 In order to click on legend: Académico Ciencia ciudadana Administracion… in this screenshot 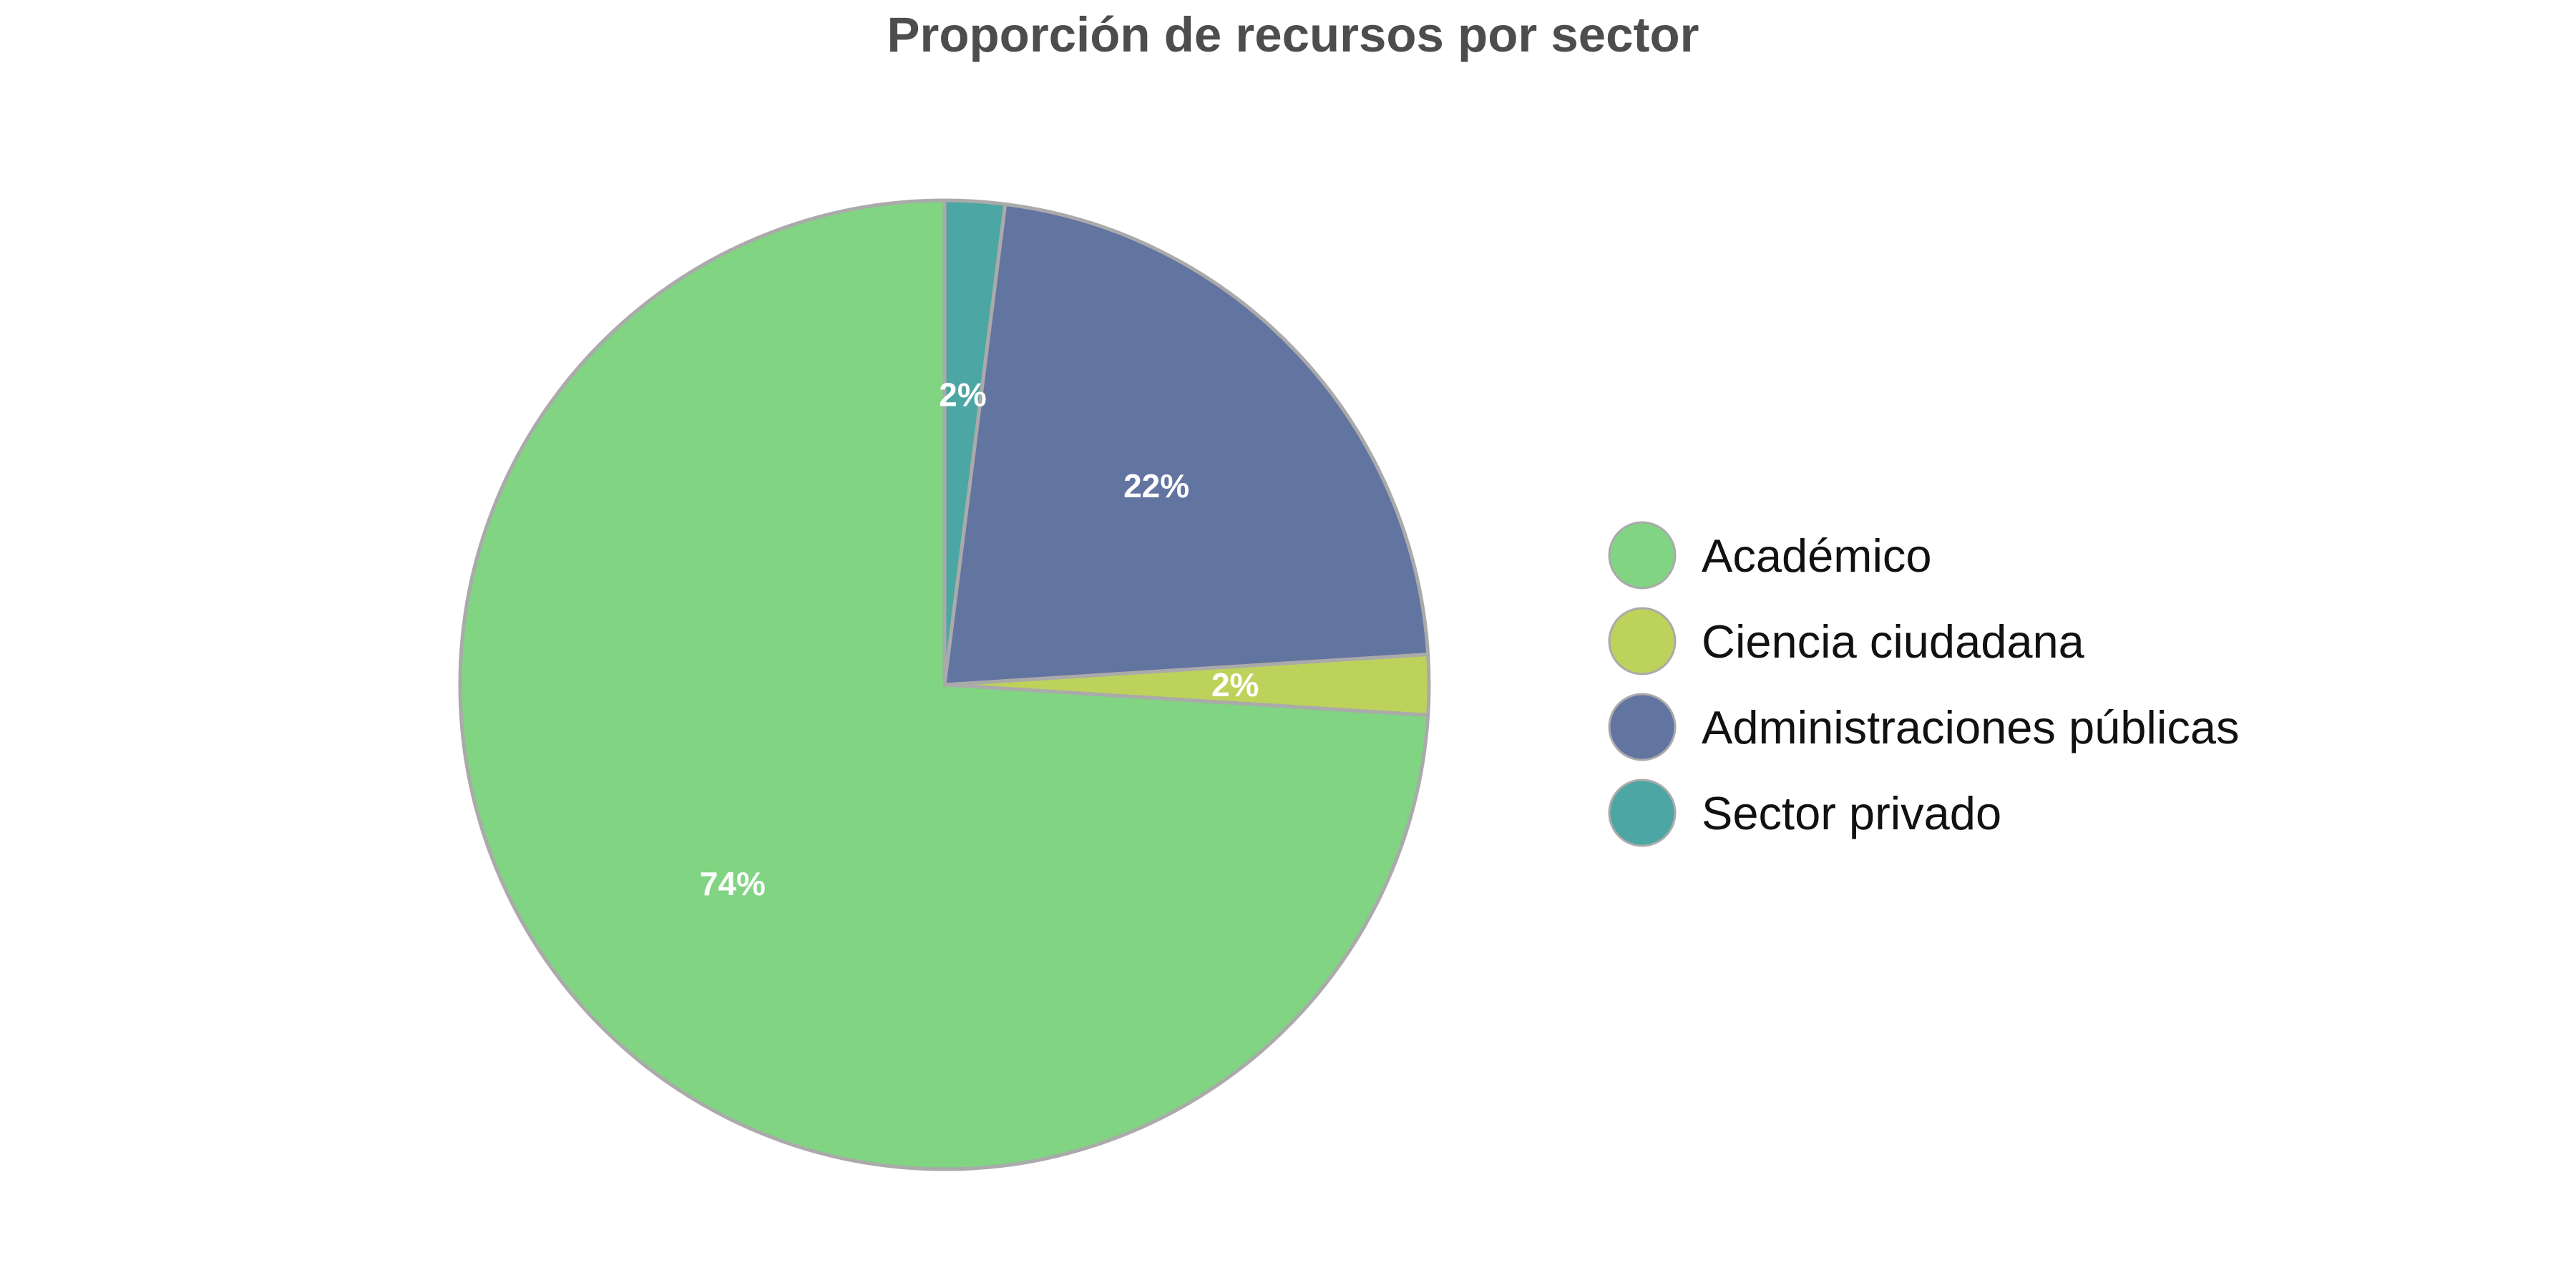, I will do `click(1923, 684)`.